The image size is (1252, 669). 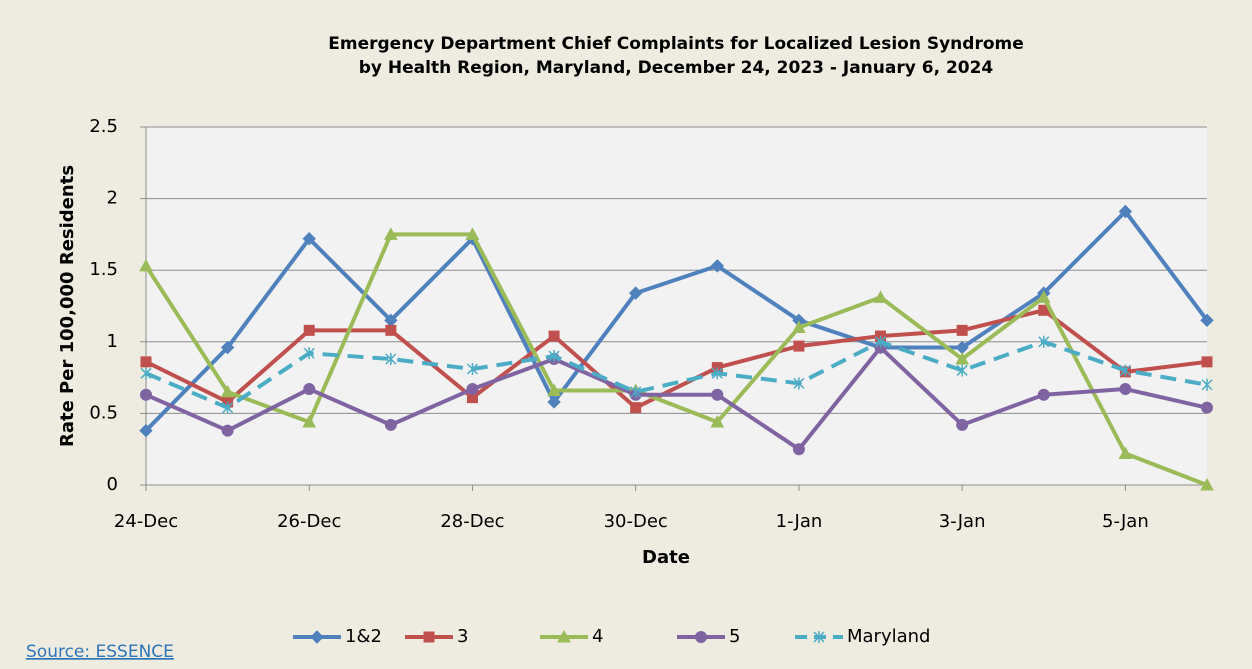 I want to click on legend-label: 4, so click(x=597, y=636).